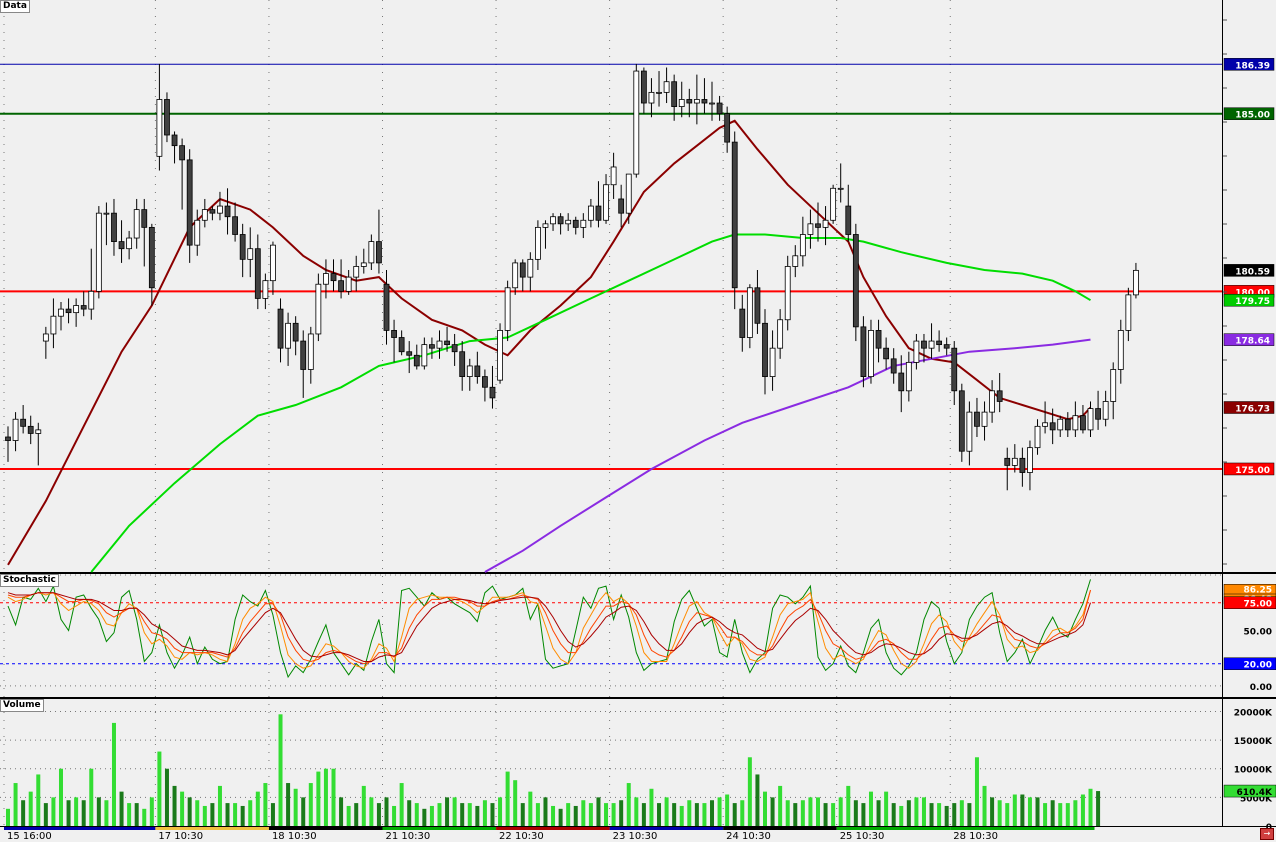 The width and height of the screenshot is (1276, 842). What do you see at coordinates (1256, 799) in the screenshot?
I see `volume-axis-label: 5000K` at bounding box center [1256, 799].